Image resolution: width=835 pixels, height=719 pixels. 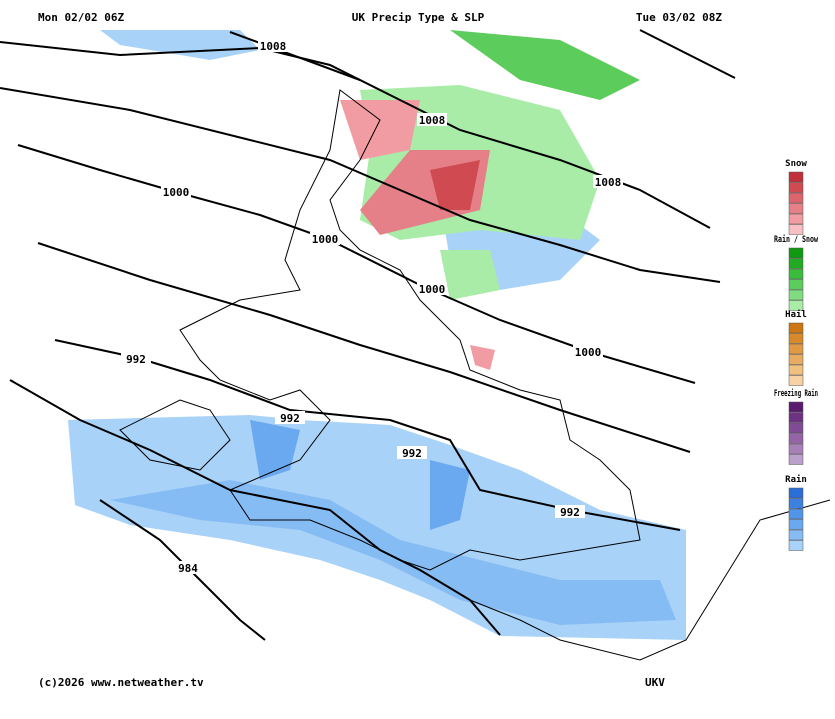 What do you see at coordinates (679, 17) in the screenshot?
I see `header-right: Tue 03/02 08Z` at bounding box center [679, 17].